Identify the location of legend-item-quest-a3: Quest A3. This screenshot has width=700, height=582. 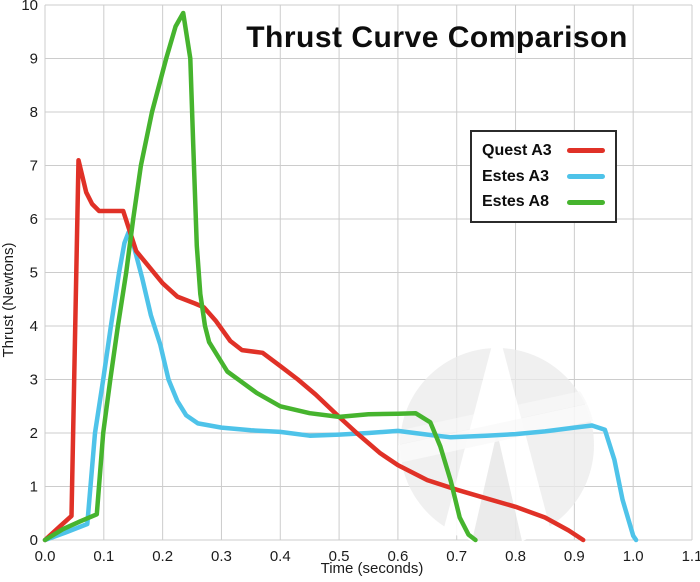
(543, 151).